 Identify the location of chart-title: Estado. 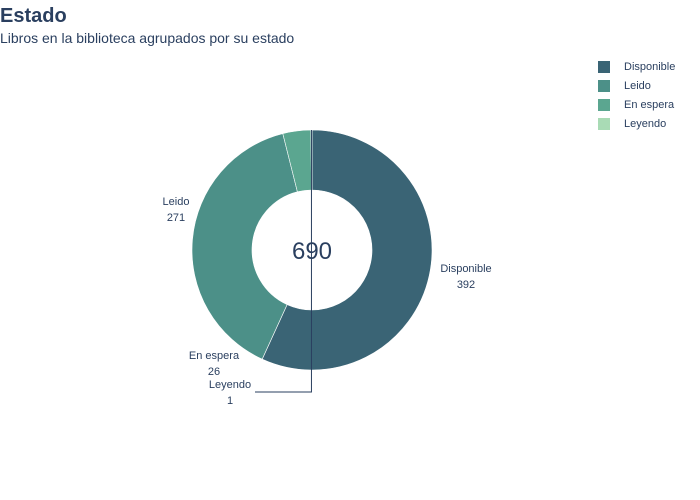
(33, 16).